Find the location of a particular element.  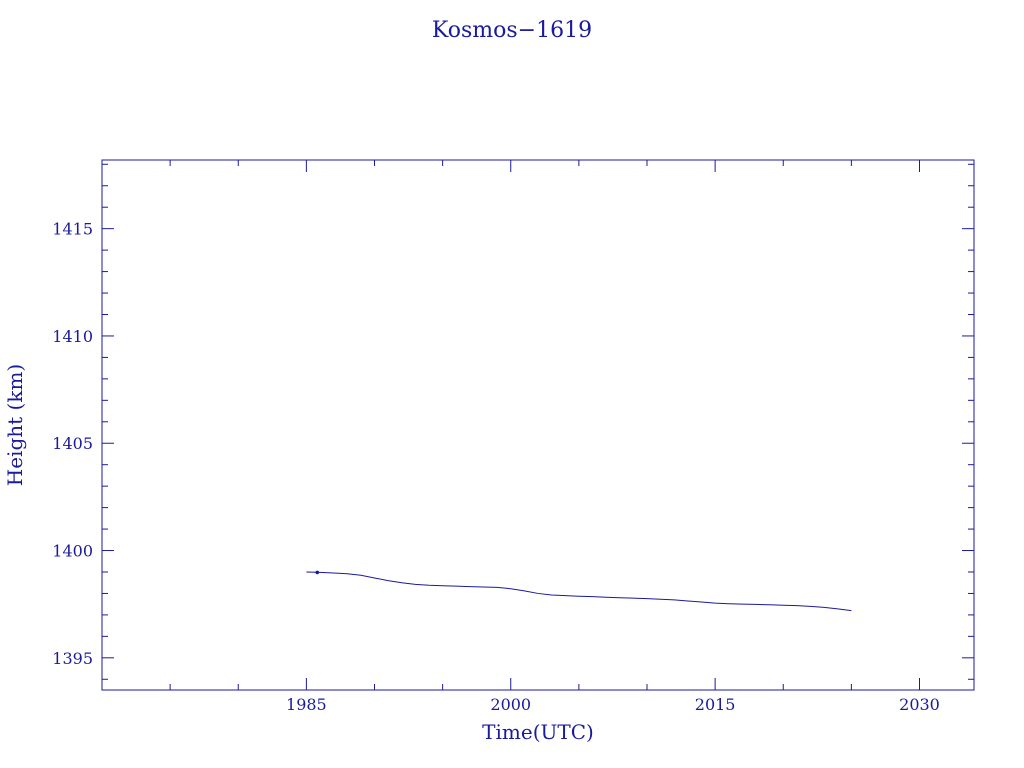

x-tick-label: 2000 is located at coordinates (510, 704).